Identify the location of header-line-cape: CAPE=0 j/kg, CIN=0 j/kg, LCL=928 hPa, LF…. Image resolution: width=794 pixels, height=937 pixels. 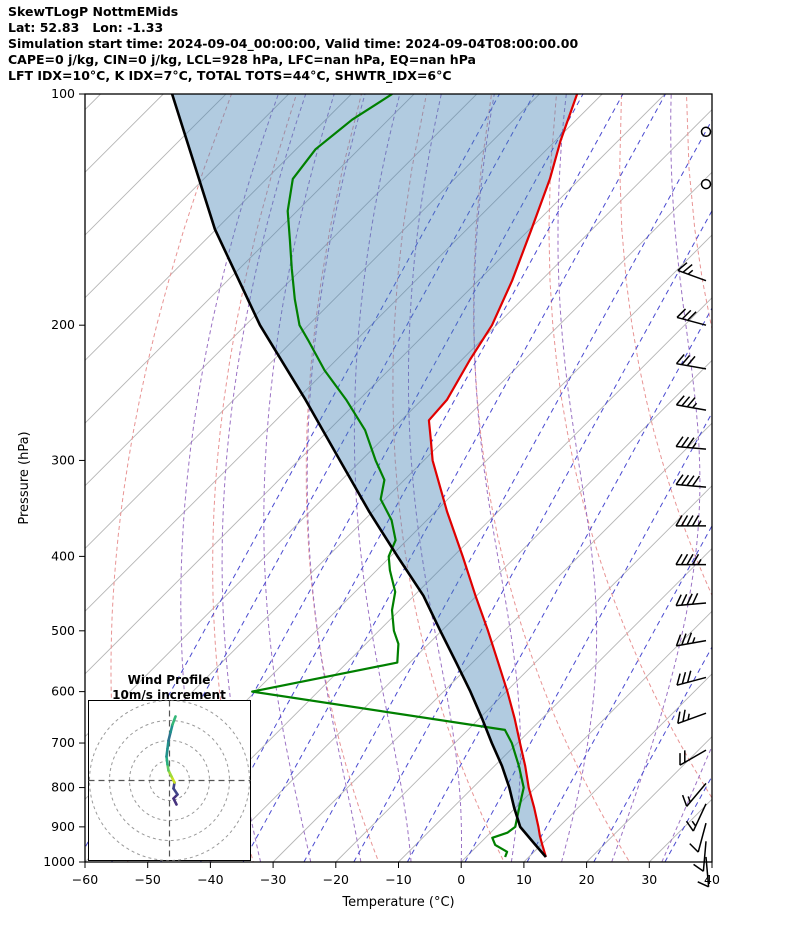
(242, 59).